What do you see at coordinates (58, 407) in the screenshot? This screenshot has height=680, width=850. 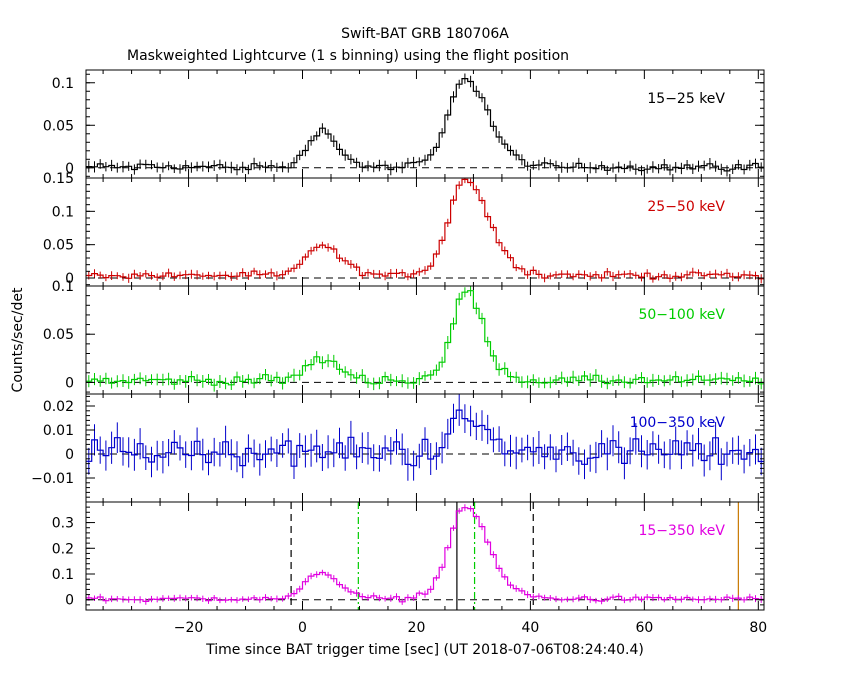 I see `y-tick-label: 0.02` at bounding box center [58, 407].